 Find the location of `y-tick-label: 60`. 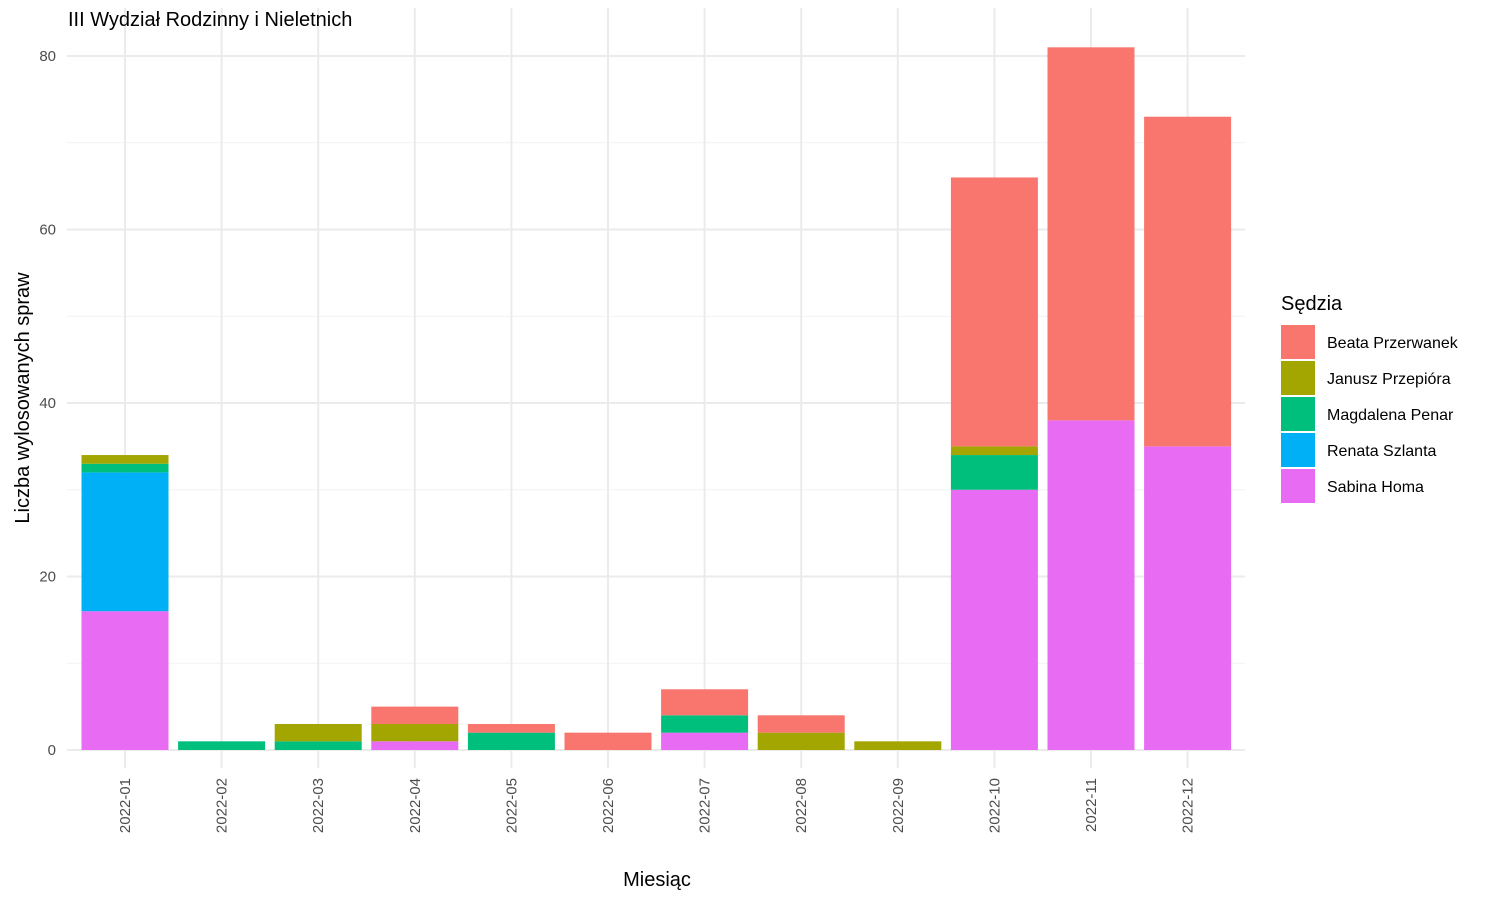

y-tick-label: 60 is located at coordinates (47, 230).